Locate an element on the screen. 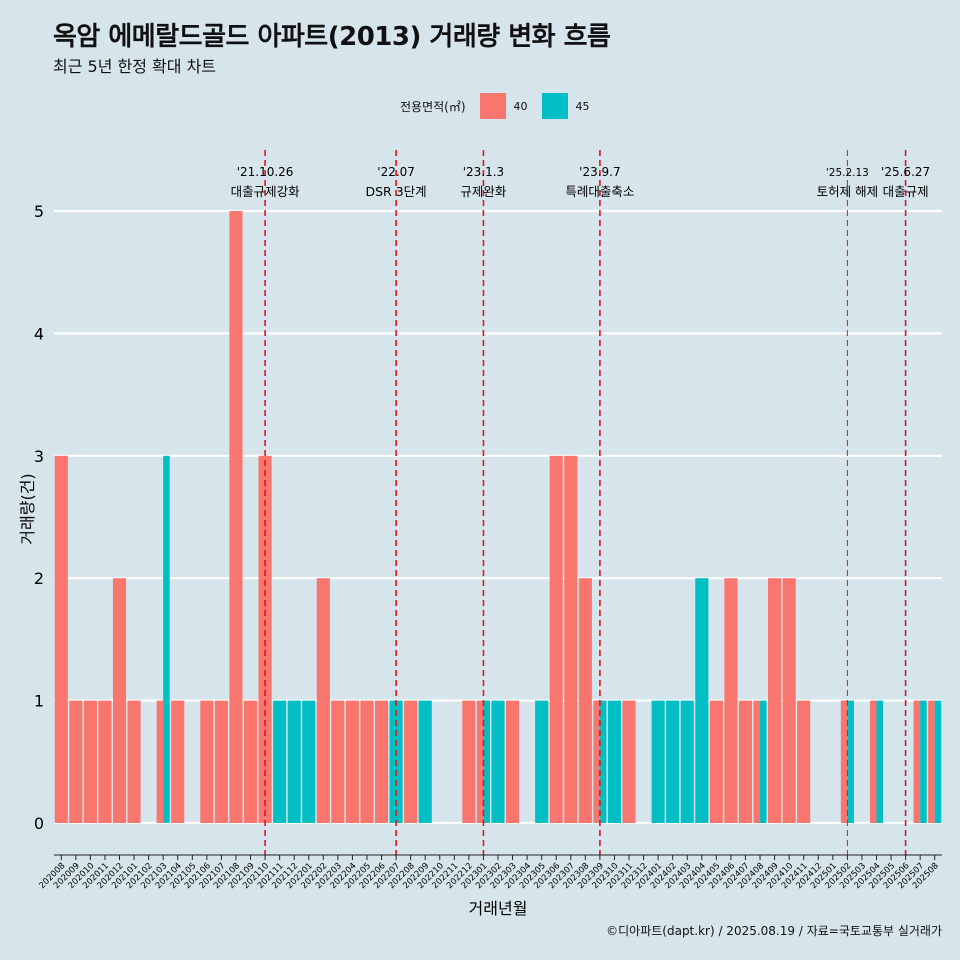 The image size is (960, 960). annotation-date: '23.9.7 is located at coordinates (599, 172).